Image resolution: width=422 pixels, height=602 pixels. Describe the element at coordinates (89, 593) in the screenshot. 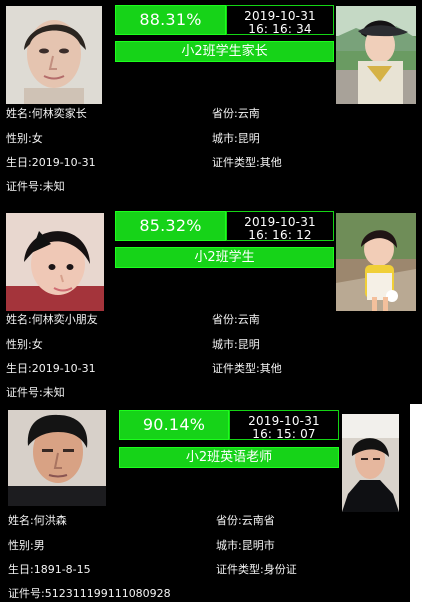

I see `field-id-number: 证件号:512311199111080928` at that location.